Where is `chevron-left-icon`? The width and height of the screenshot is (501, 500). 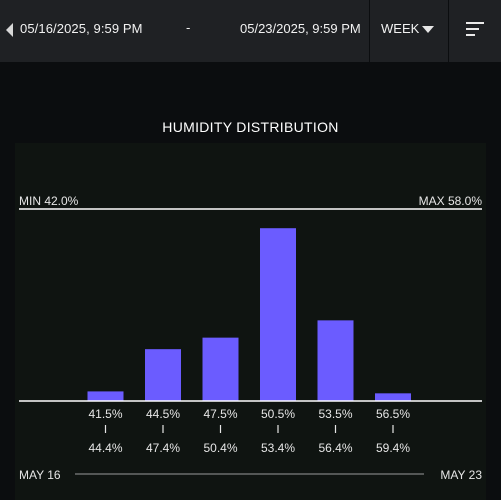
chevron-left-icon is located at coordinates (9, 30).